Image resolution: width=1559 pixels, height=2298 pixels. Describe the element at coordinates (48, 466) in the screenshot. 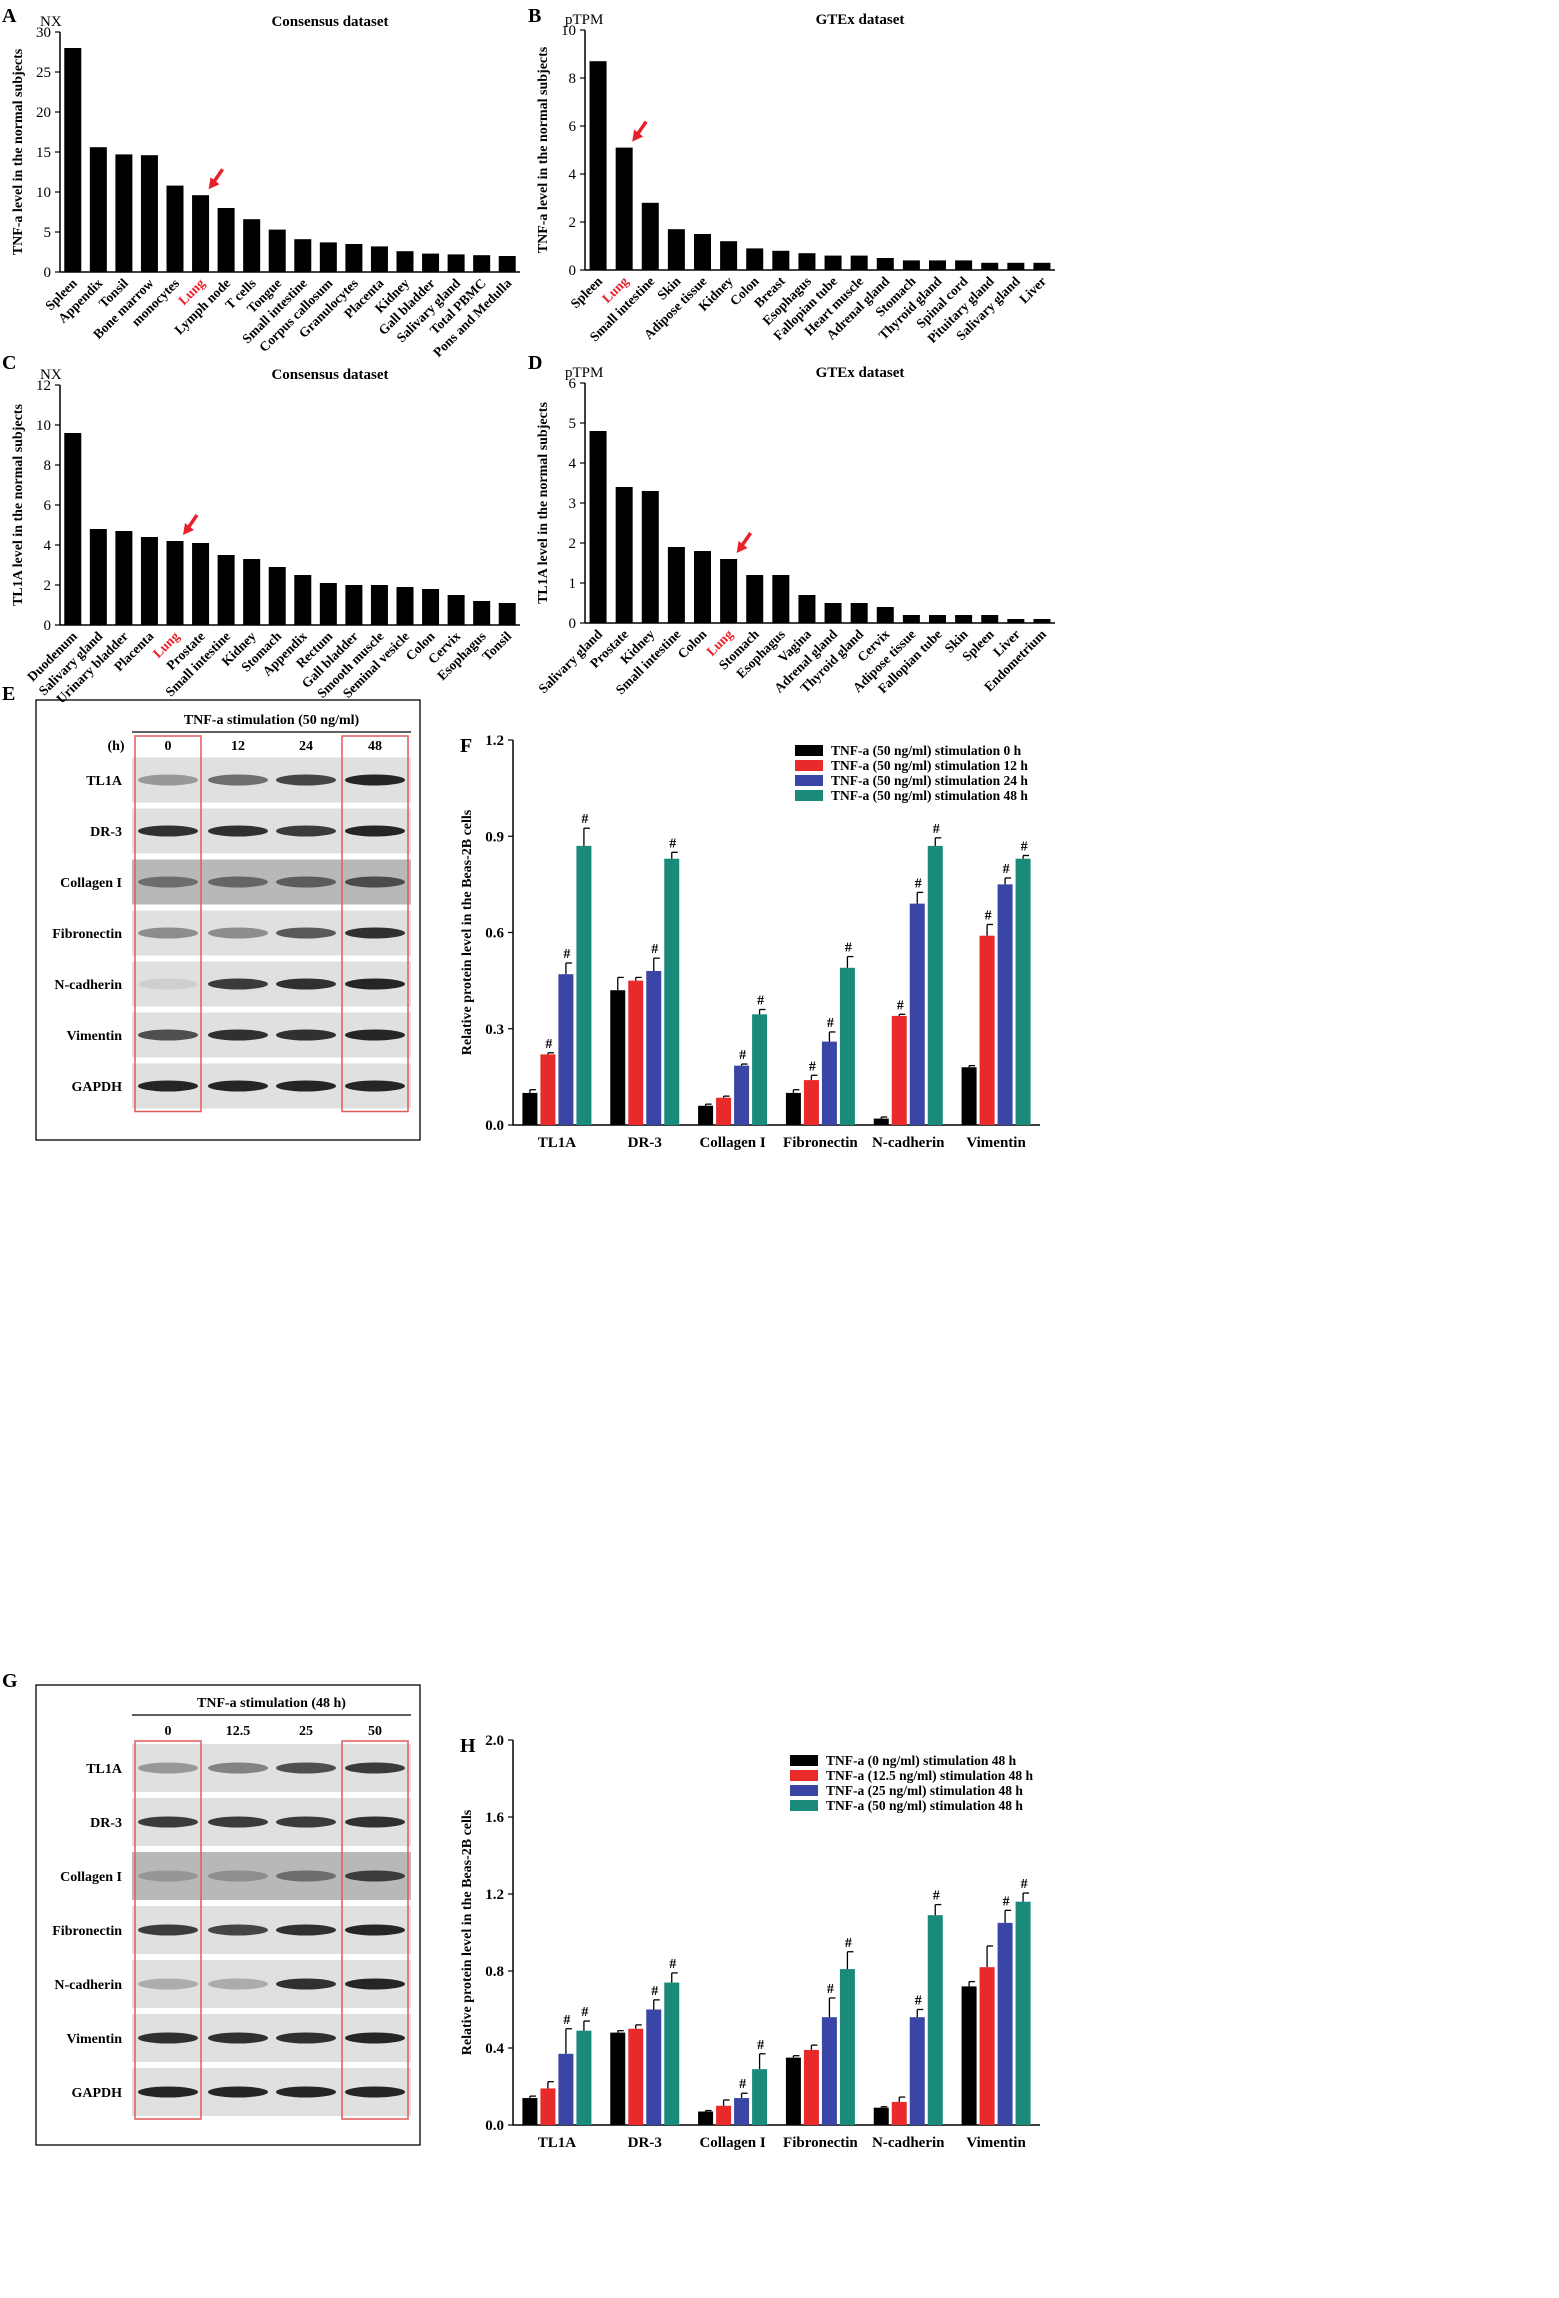

I see `y-tick-label: 8` at that location.